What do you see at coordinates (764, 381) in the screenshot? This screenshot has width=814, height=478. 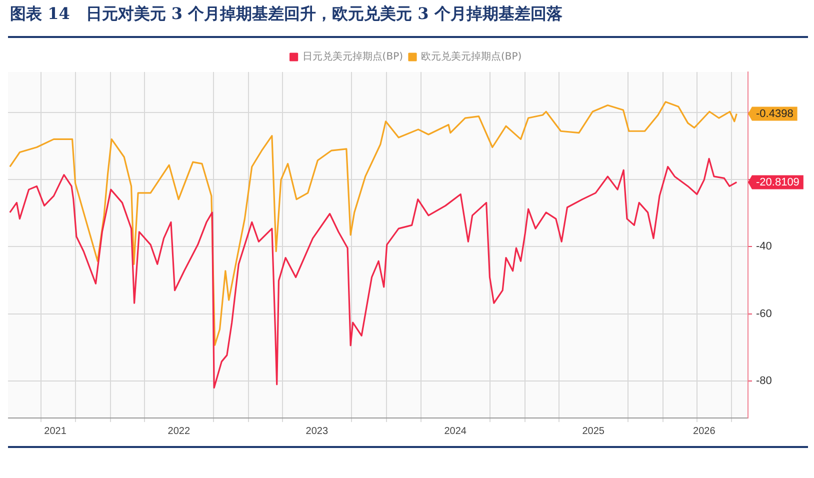 I see `y-tick-label: -80` at bounding box center [764, 381].